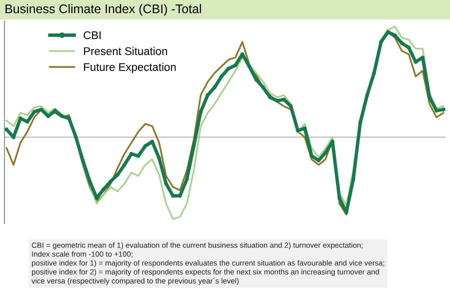 This screenshot has height=300, width=450. I want to click on legend-label: CBI, so click(92, 35).